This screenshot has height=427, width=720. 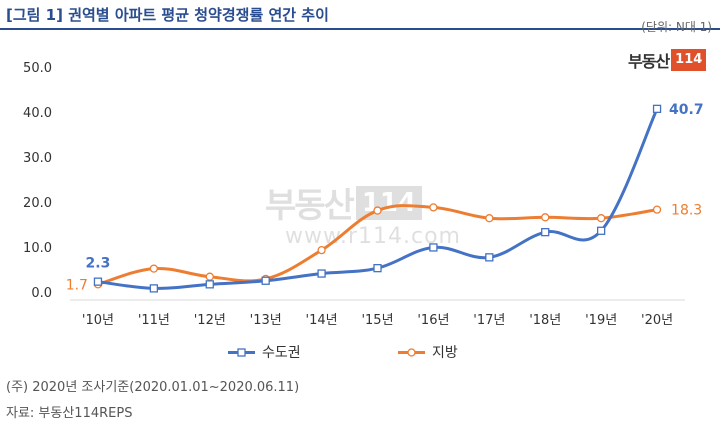 I want to click on legend-item: 수도권, so click(x=264, y=352).